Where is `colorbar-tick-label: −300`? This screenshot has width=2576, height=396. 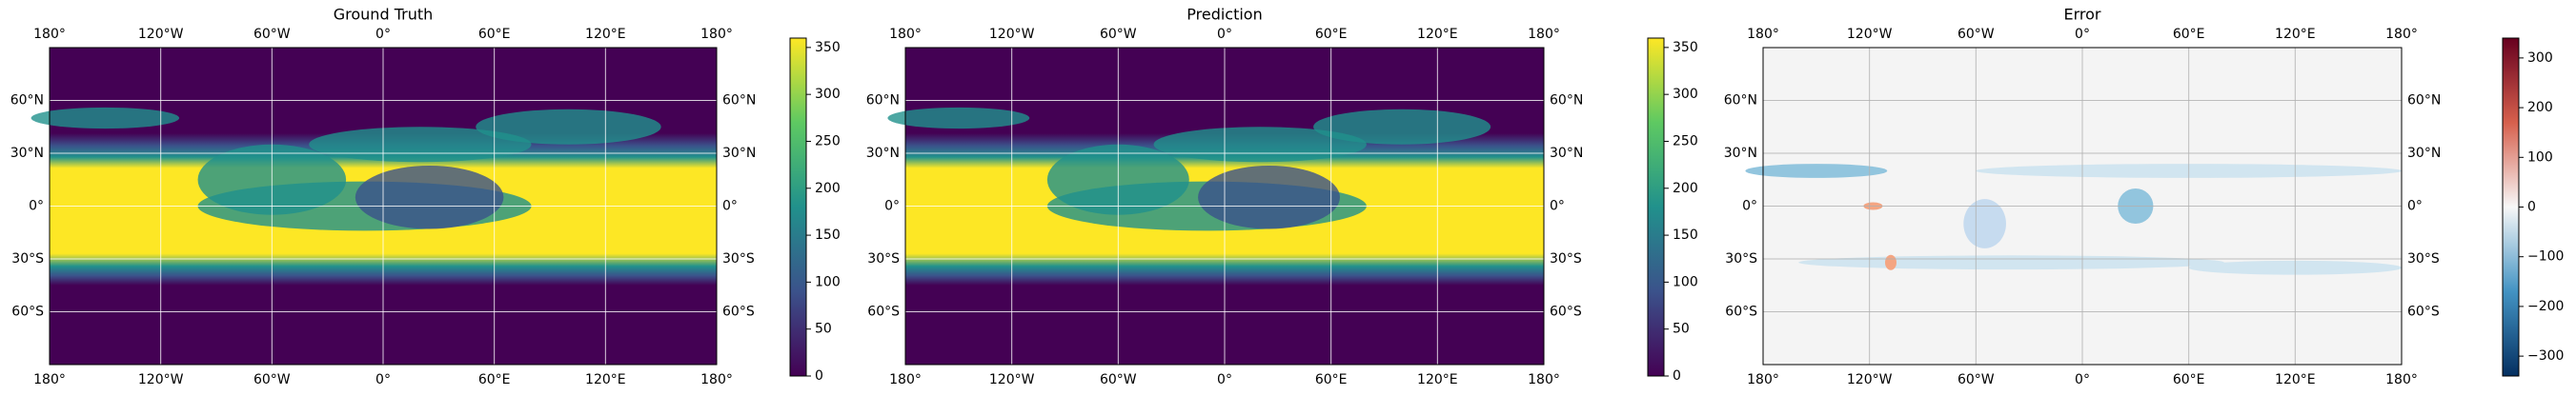
colorbar-tick-label: −300 is located at coordinates (2545, 356).